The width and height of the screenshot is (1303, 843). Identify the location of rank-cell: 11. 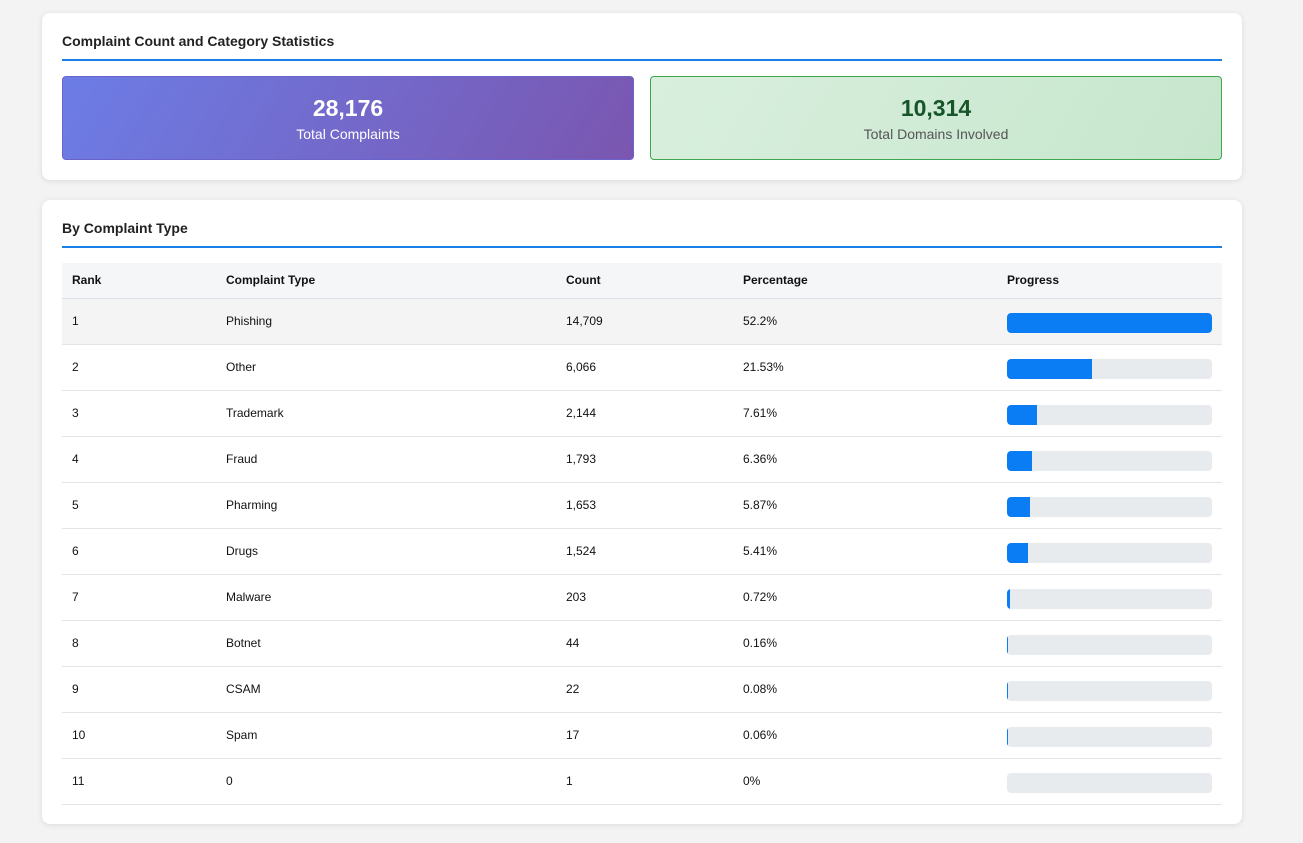
(139, 781).